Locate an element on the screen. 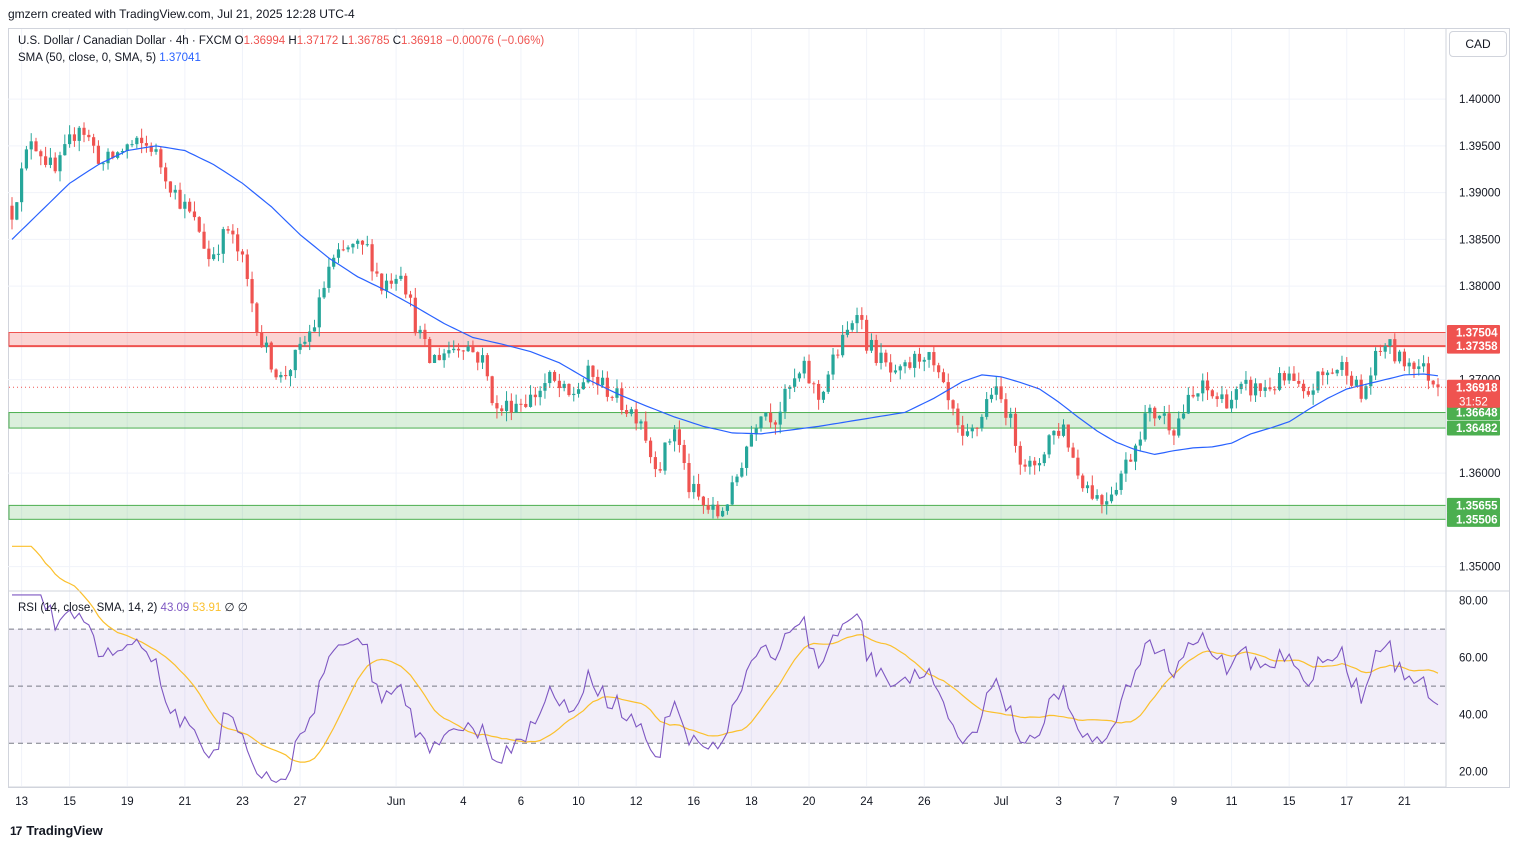 The image size is (1519, 850). rsi-tick-label: 60.00 is located at coordinates (1473, 659).